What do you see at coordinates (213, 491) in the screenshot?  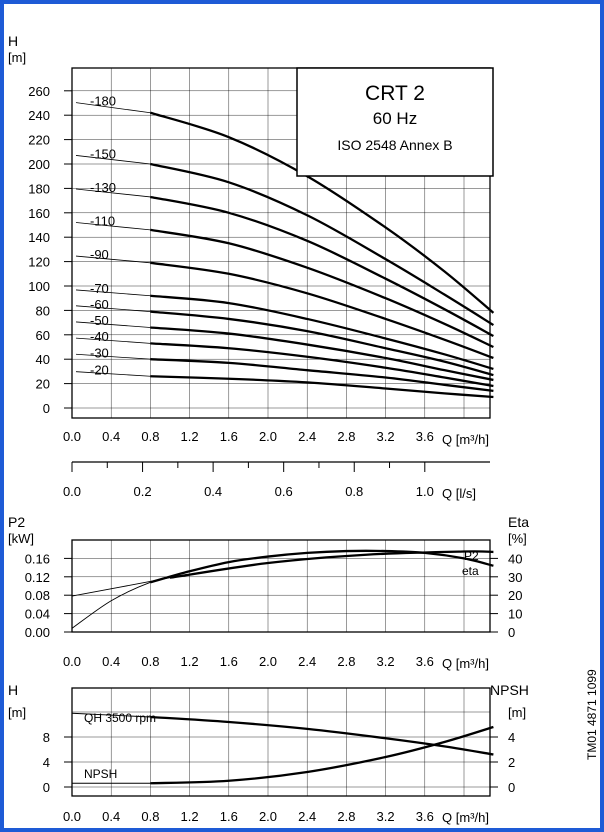 I see `ls-tick-label: 0.4` at bounding box center [213, 491].